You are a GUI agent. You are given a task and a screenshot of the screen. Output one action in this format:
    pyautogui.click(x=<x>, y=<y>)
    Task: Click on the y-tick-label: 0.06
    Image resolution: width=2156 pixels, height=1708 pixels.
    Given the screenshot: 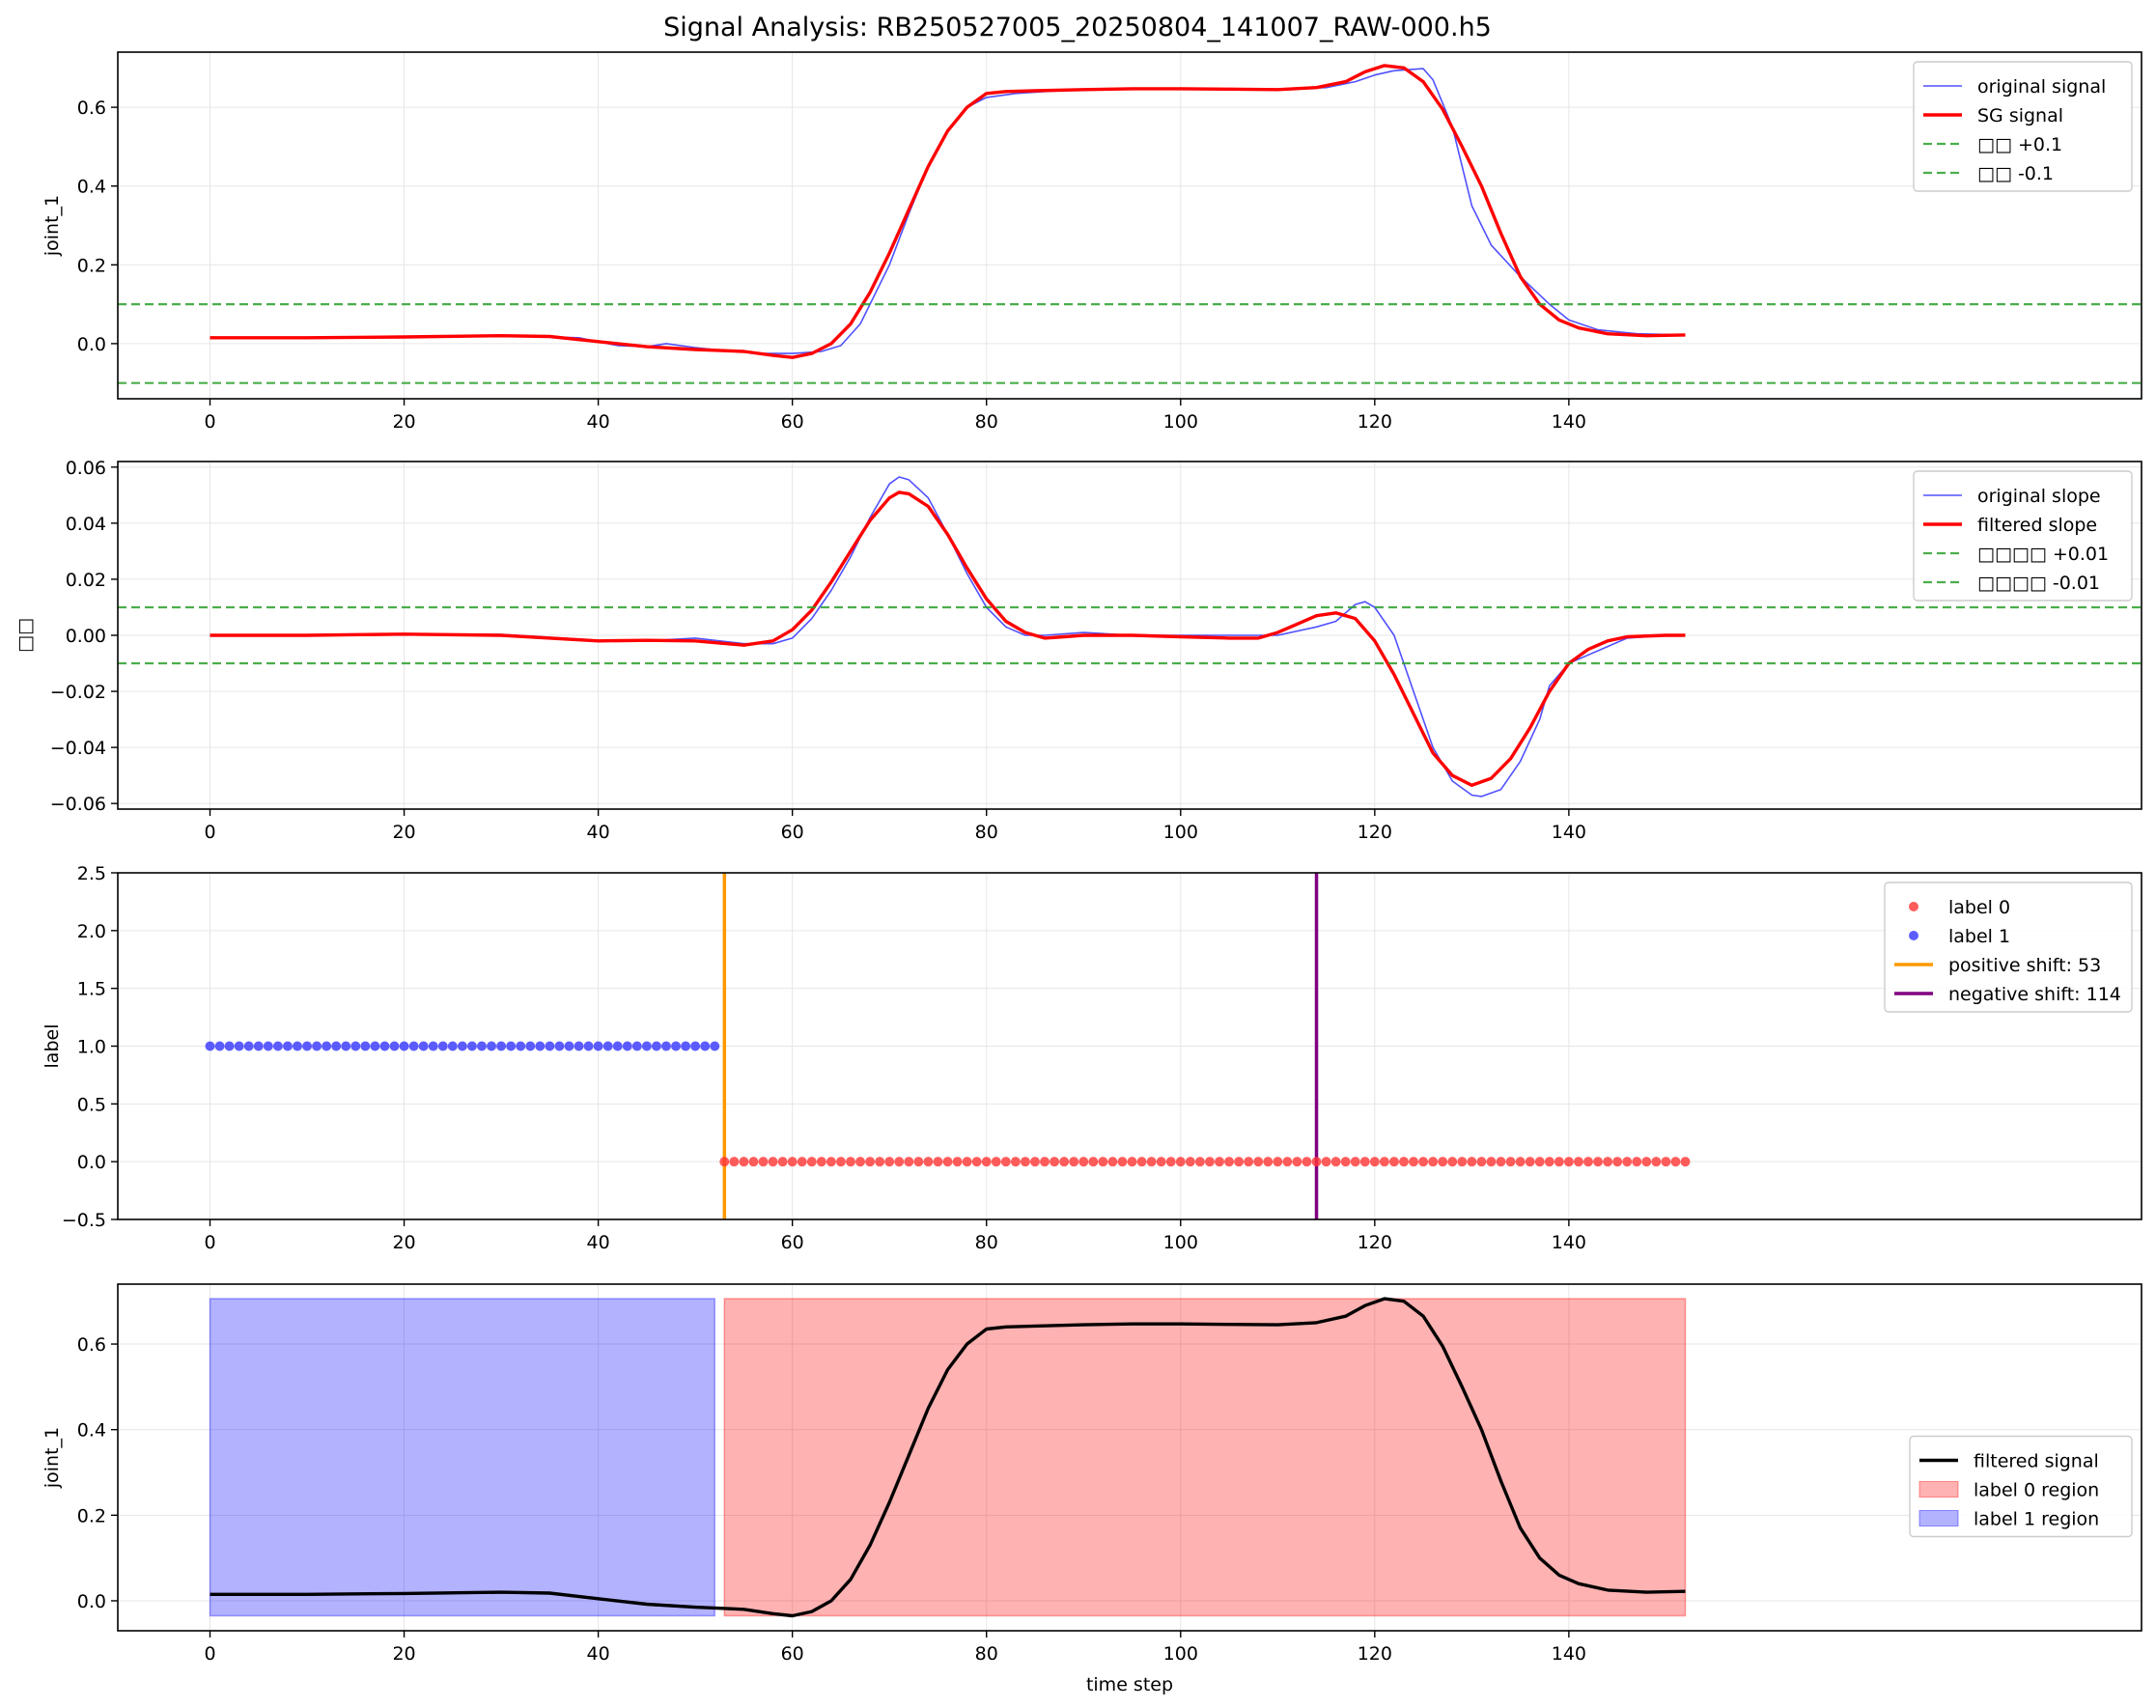 What is the action you would take?
    pyautogui.click(x=86, y=469)
    